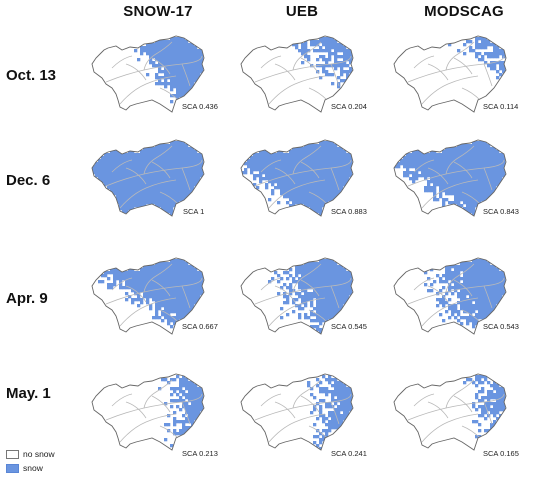  What do you see at coordinates (39, 454) in the screenshot?
I see `legend-label-no-snow: no snow` at bounding box center [39, 454].